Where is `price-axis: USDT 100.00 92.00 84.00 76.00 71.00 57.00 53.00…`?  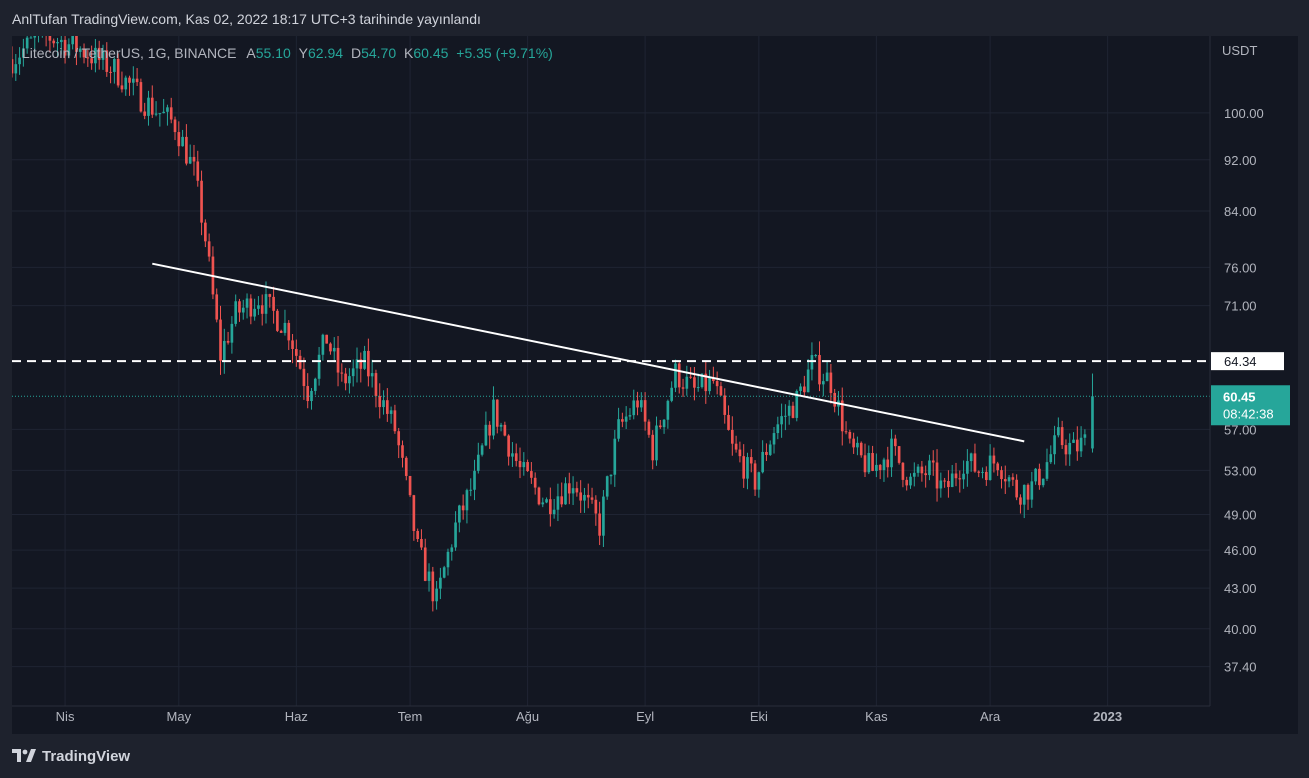
price-axis: USDT 100.00 92.00 84.00 76.00 71.00 57.00 53.00… is located at coordinates (1249, 371).